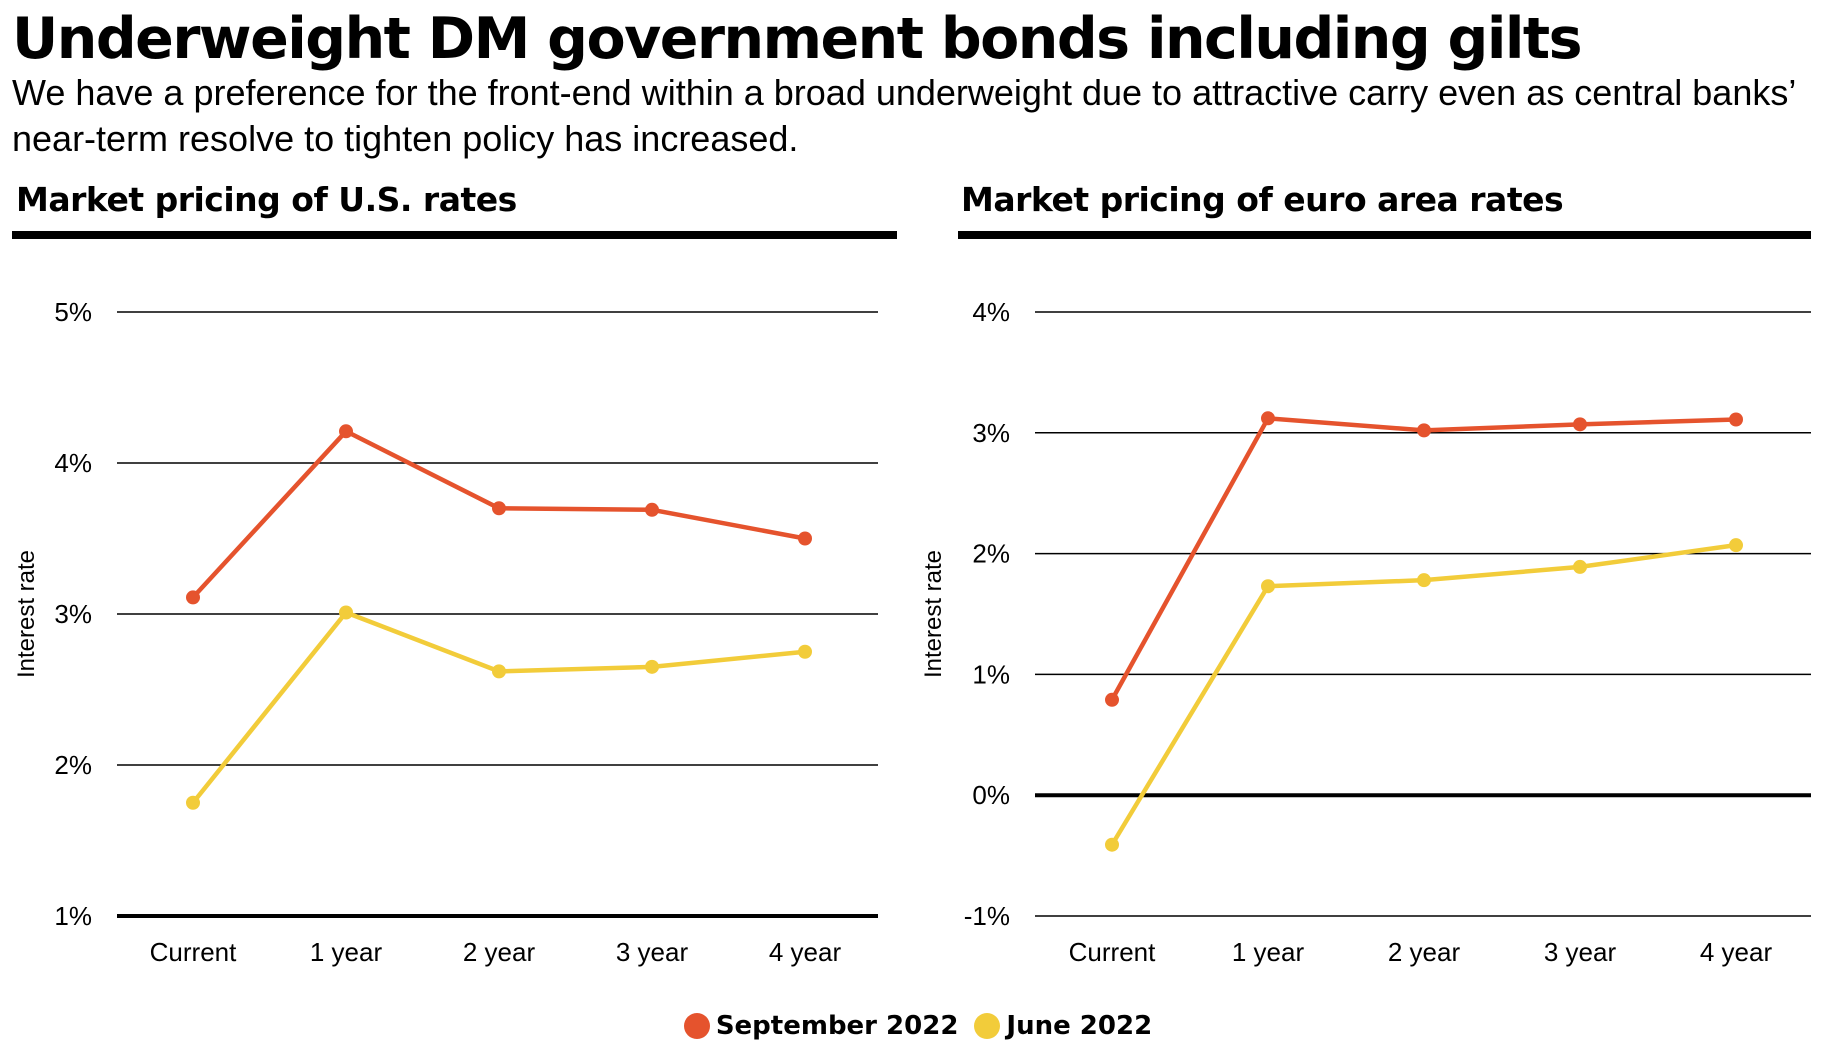 The image size is (1836, 1052). Describe the element at coordinates (193, 952) in the screenshot. I see `us-xtick-label: Current` at that location.